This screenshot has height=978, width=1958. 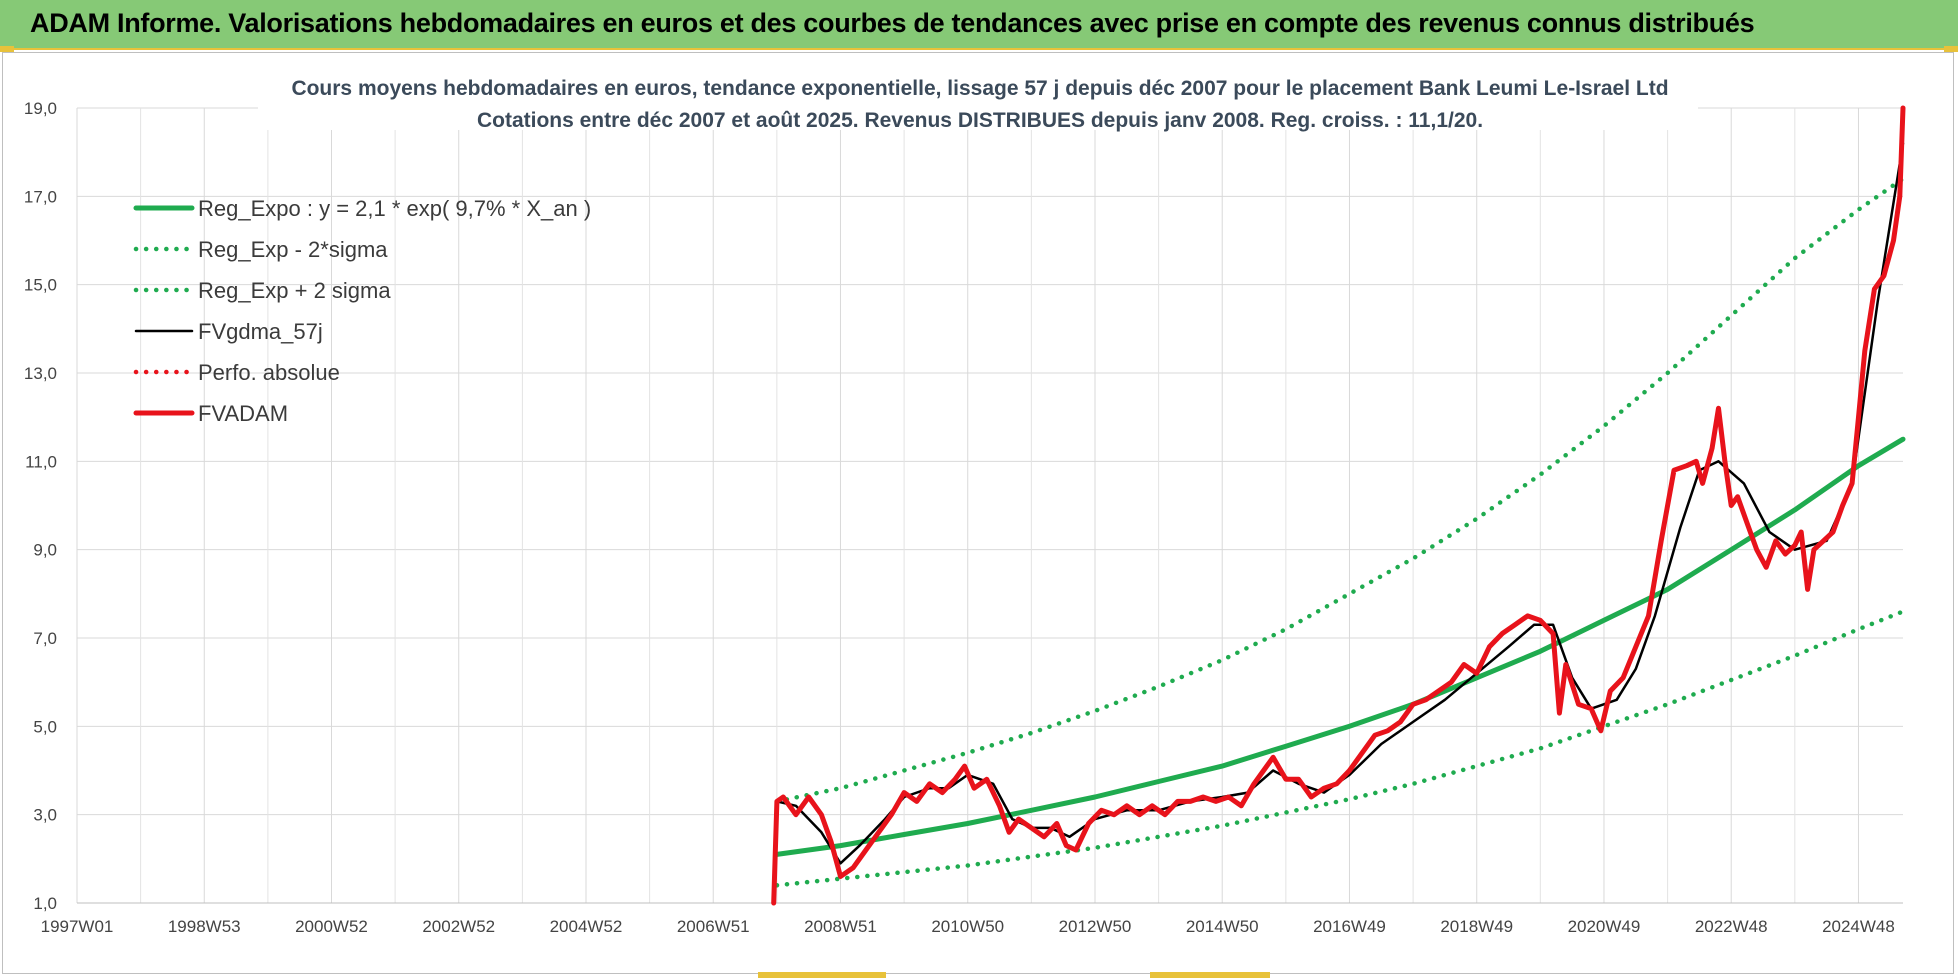 I want to click on x-tick-label: 2016W49, so click(x=1349, y=926).